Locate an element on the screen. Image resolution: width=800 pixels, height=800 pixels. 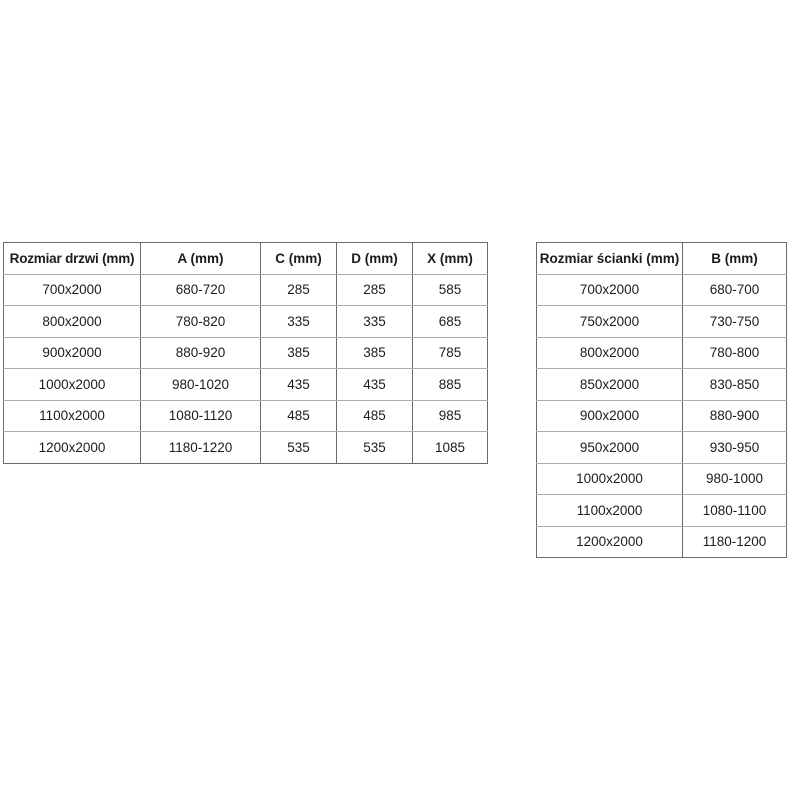
table-row: 700x2000 680-700 is located at coordinates (661, 289).